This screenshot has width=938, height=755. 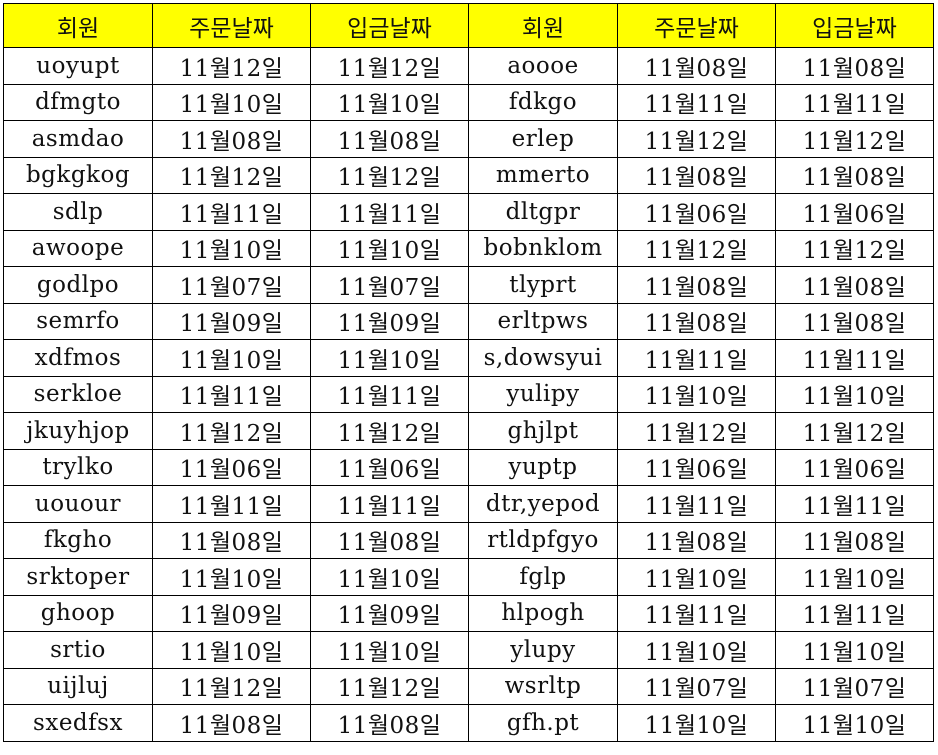 What do you see at coordinates (854, 212) in the screenshot?
I see `payment-date-cell-2: 11월06일` at bounding box center [854, 212].